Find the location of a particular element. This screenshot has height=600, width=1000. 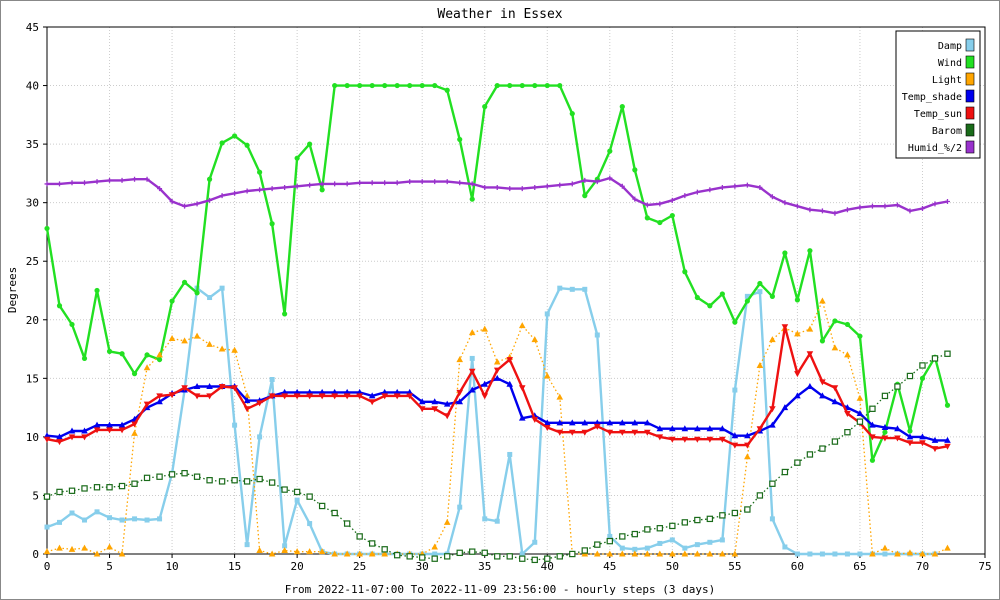

y-axis-label: Degrees is located at coordinates (12, 290).